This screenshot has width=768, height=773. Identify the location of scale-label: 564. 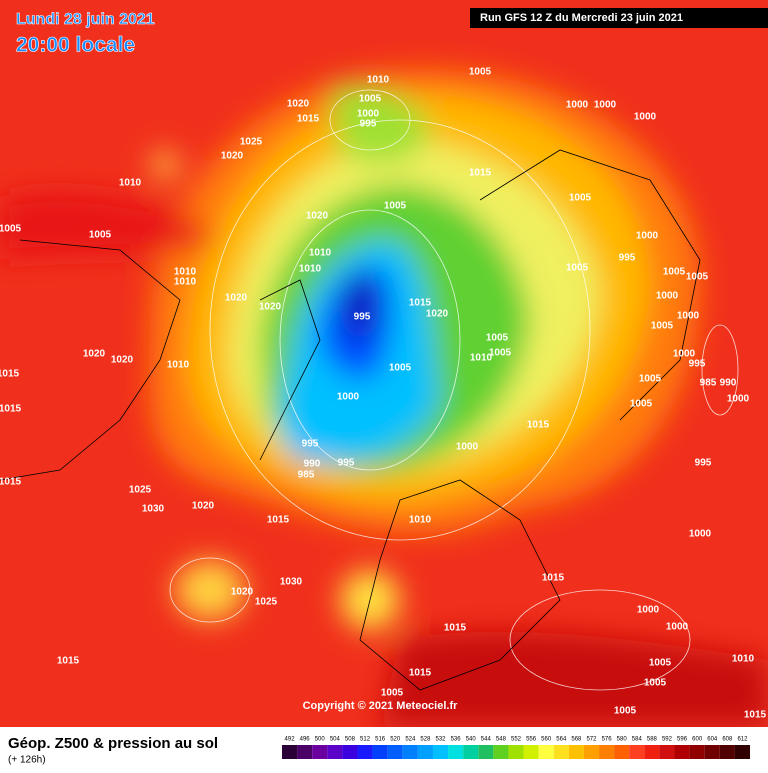
(561, 740).